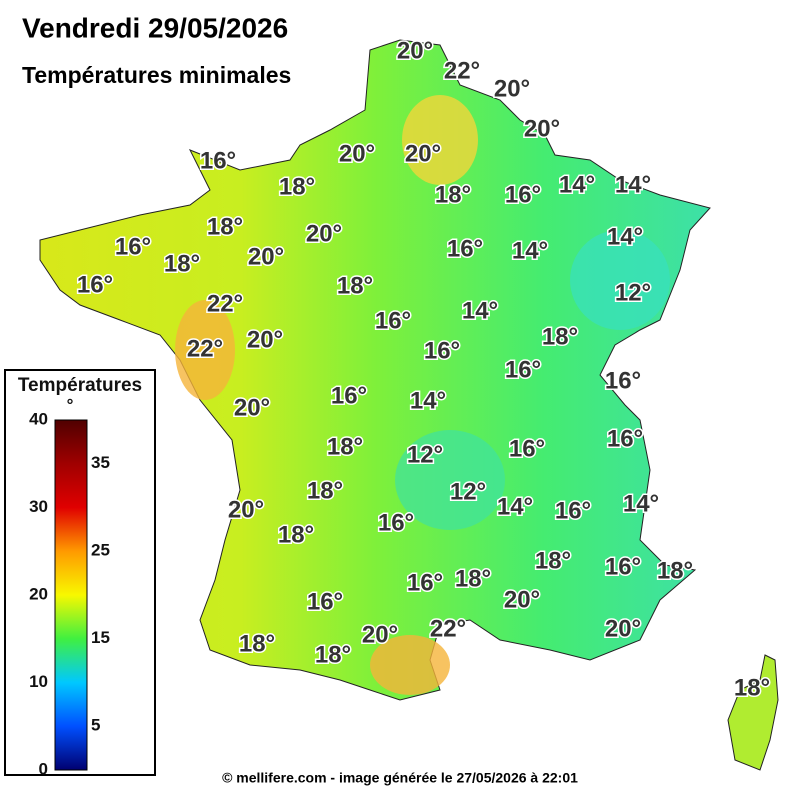 This screenshot has height=800, width=800. I want to click on subtitle: Températures minimales, so click(156, 75).